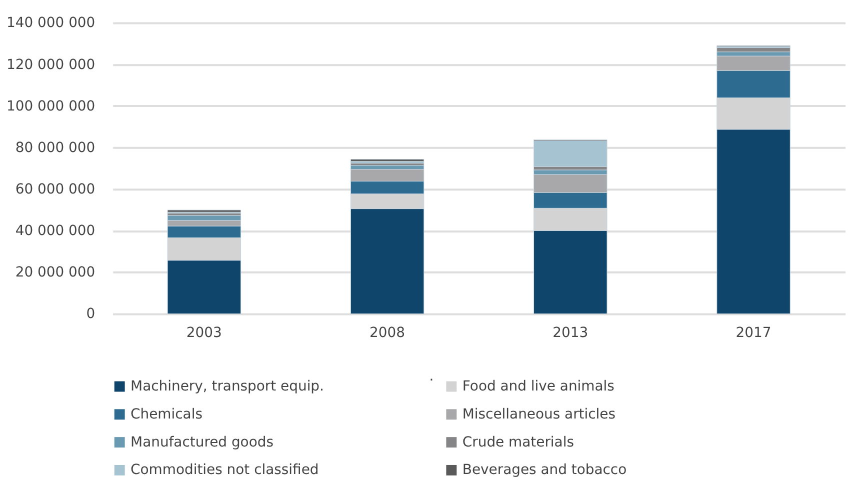 The width and height of the screenshot is (865, 486). What do you see at coordinates (518, 442) in the screenshot?
I see `legend-label: Crude materials` at bounding box center [518, 442].